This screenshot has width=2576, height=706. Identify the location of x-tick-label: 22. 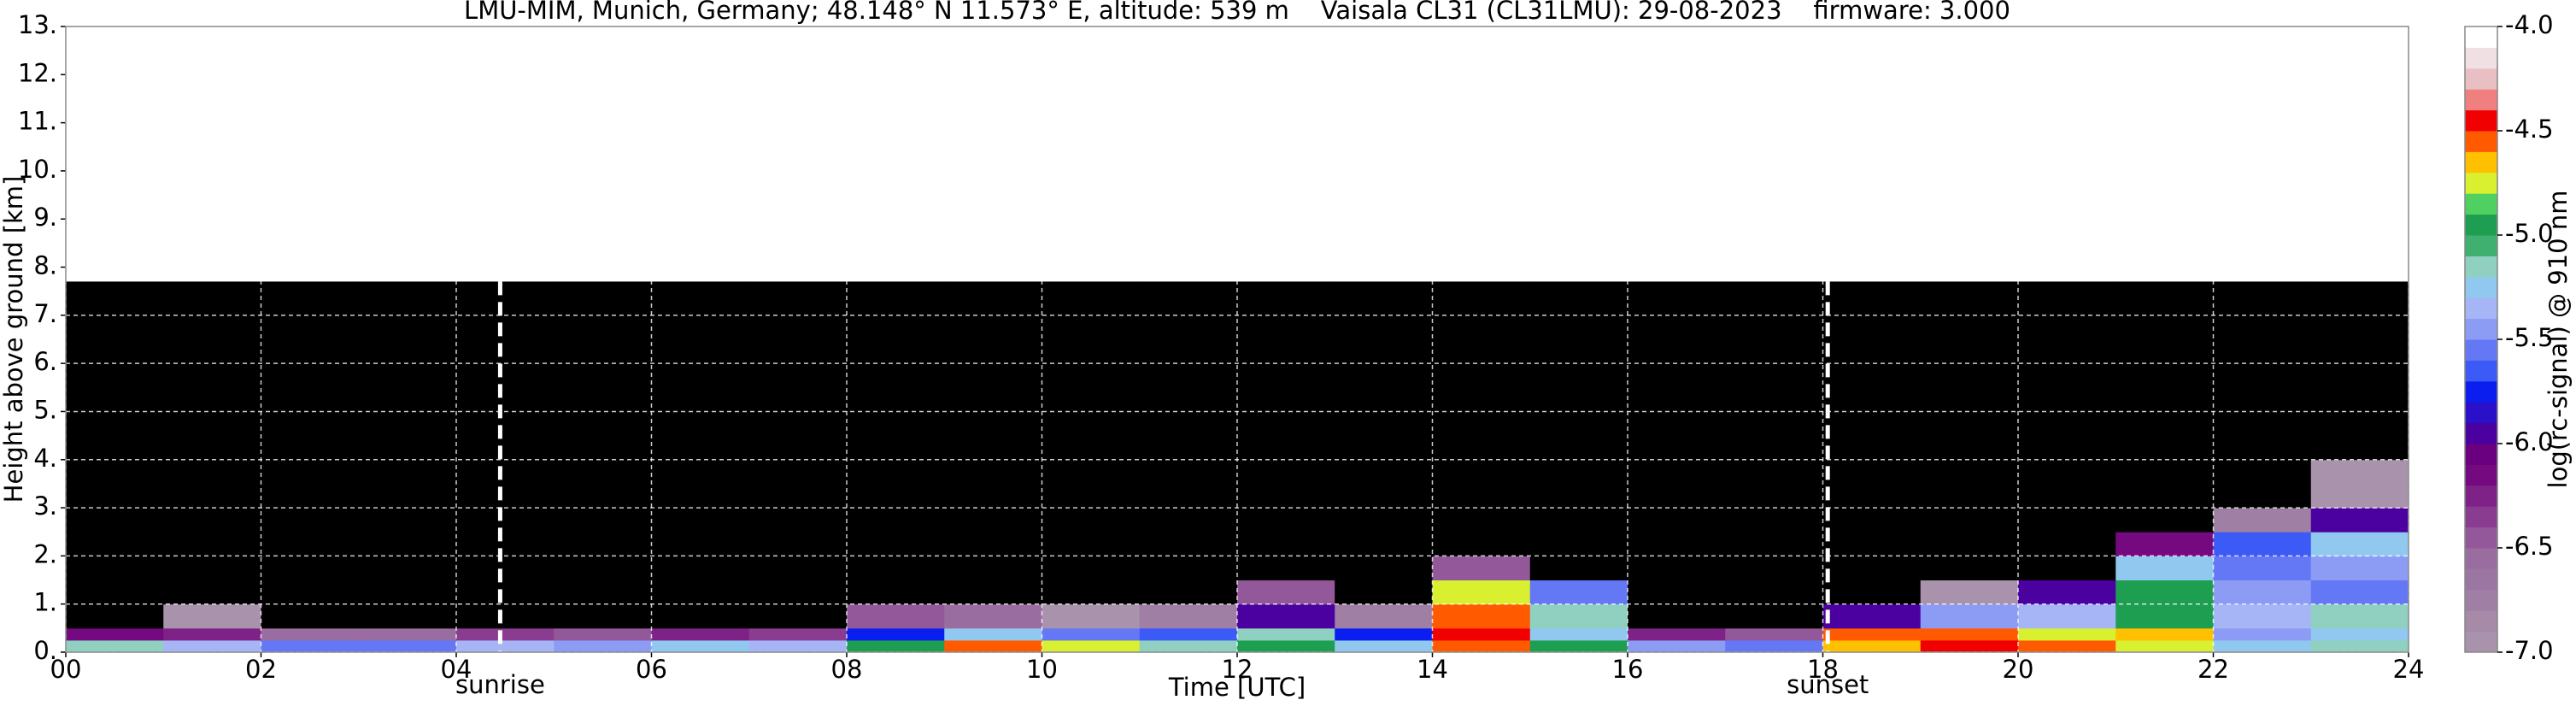
(2213, 669).